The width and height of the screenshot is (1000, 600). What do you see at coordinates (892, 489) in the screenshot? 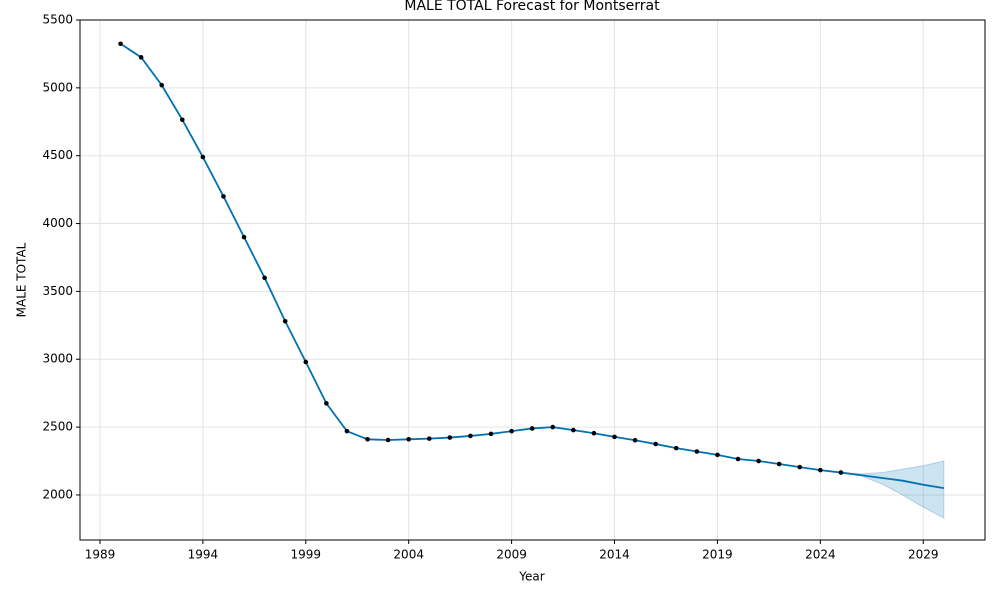
I see `forecast-band` at bounding box center [892, 489].